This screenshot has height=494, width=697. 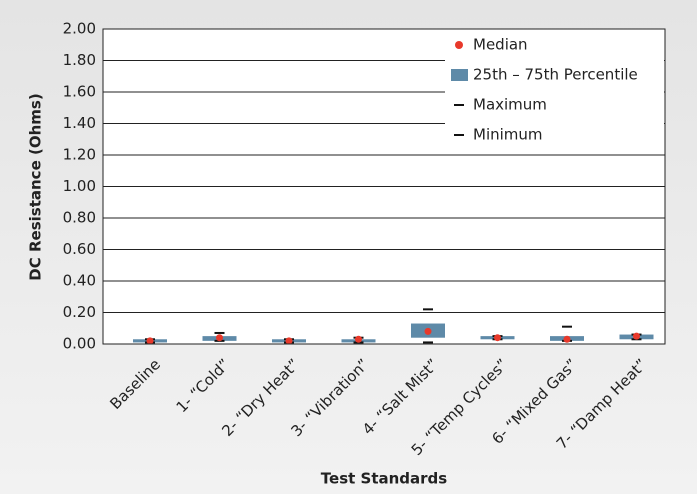 What do you see at coordinates (508, 135) in the screenshot?
I see `legend-label: Minimum` at bounding box center [508, 135].